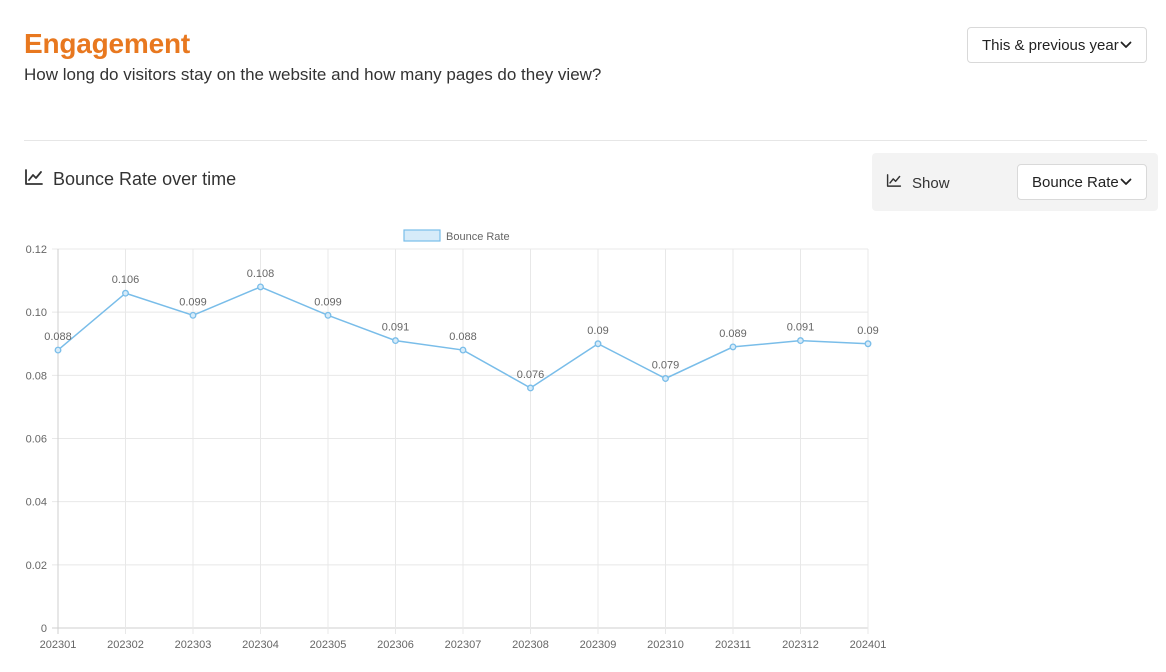 The height and width of the screenshot is (672, 1166). Describe the element at coordinates (868, 645) in the screenshot. I see `x-tick-label: 202401` at that location.